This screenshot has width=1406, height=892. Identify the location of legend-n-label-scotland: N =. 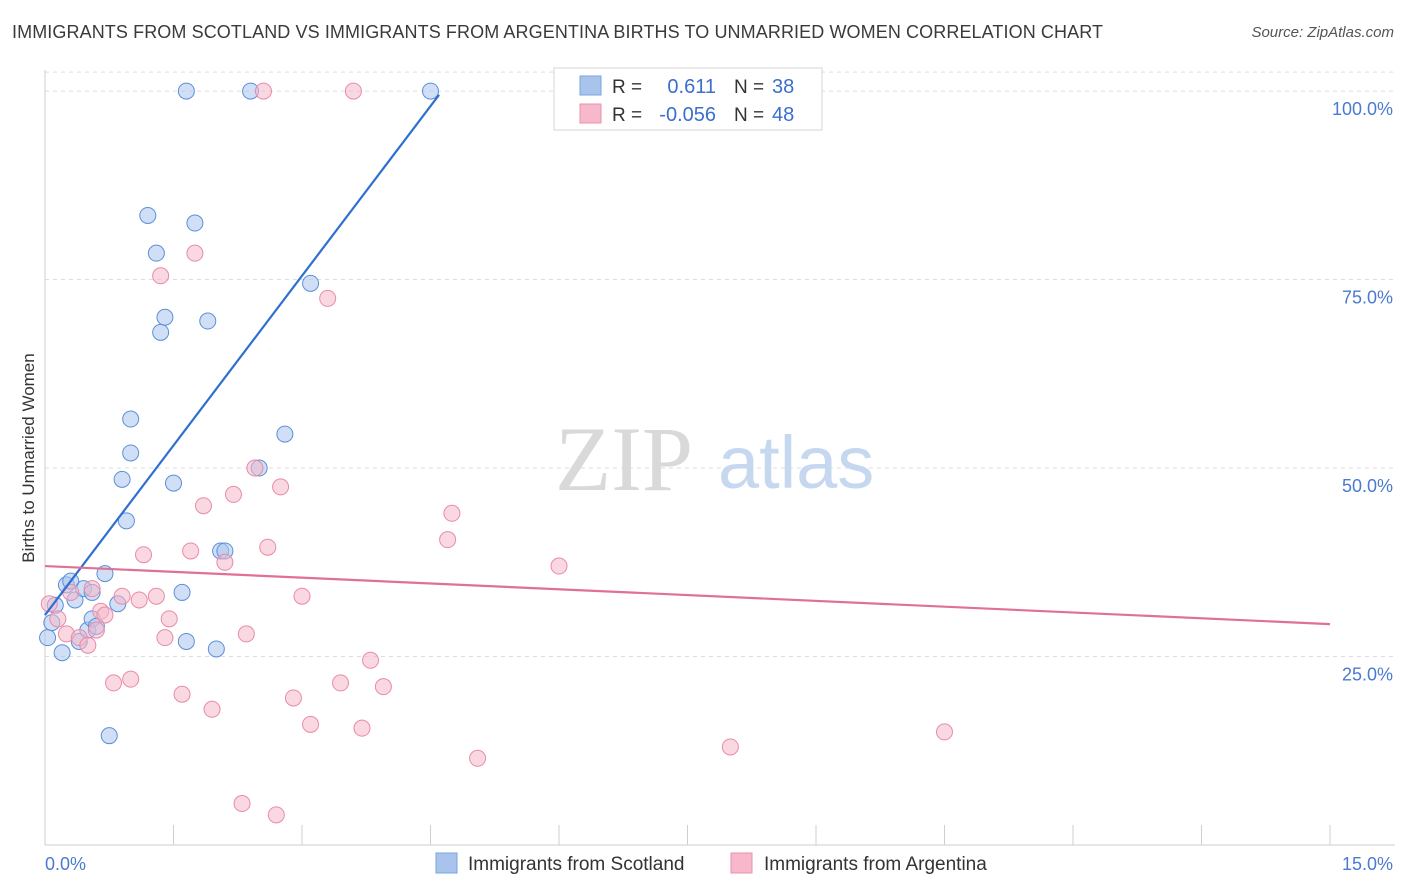
(749, 87).